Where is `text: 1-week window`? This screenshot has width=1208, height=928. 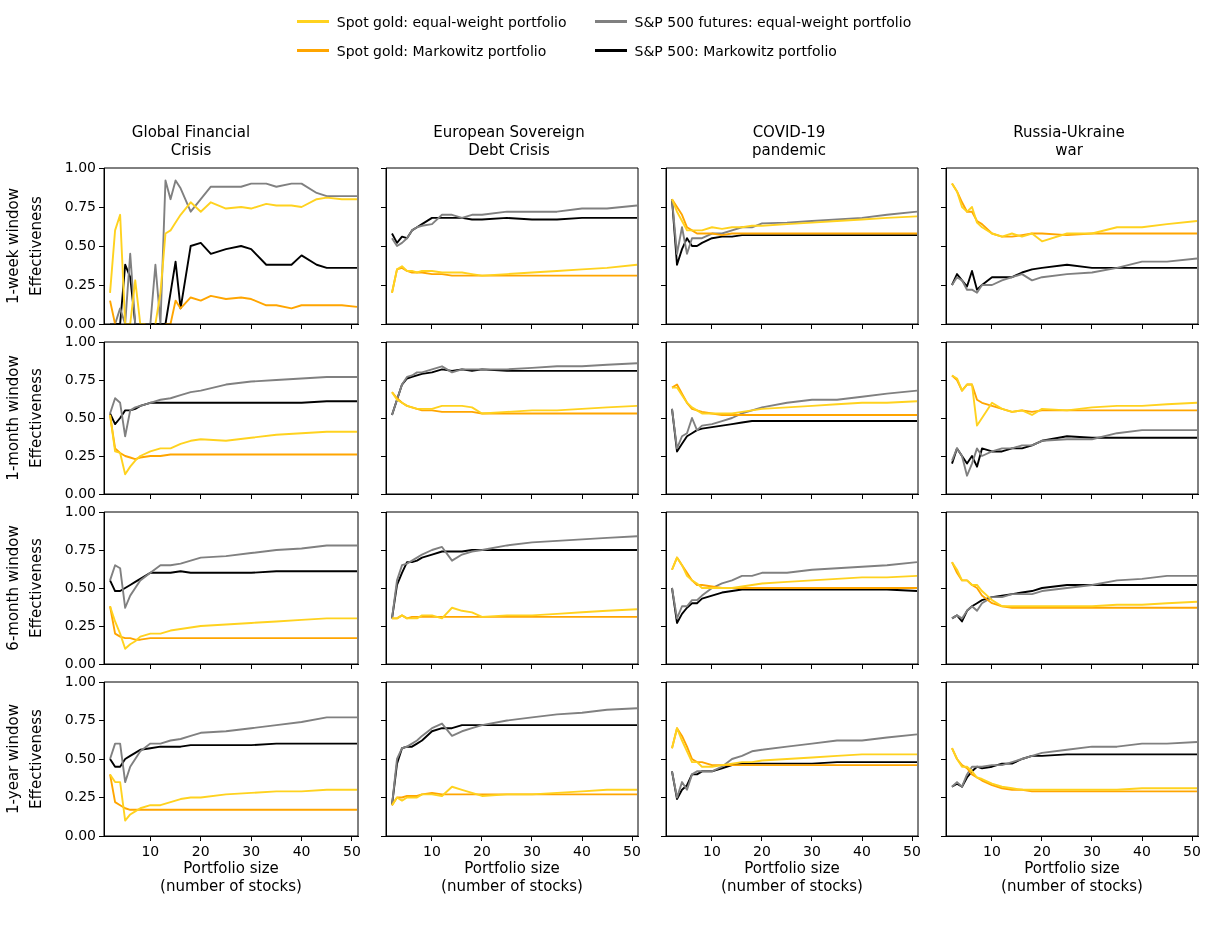
text: 1-week window is located at coordinates (12, 246).